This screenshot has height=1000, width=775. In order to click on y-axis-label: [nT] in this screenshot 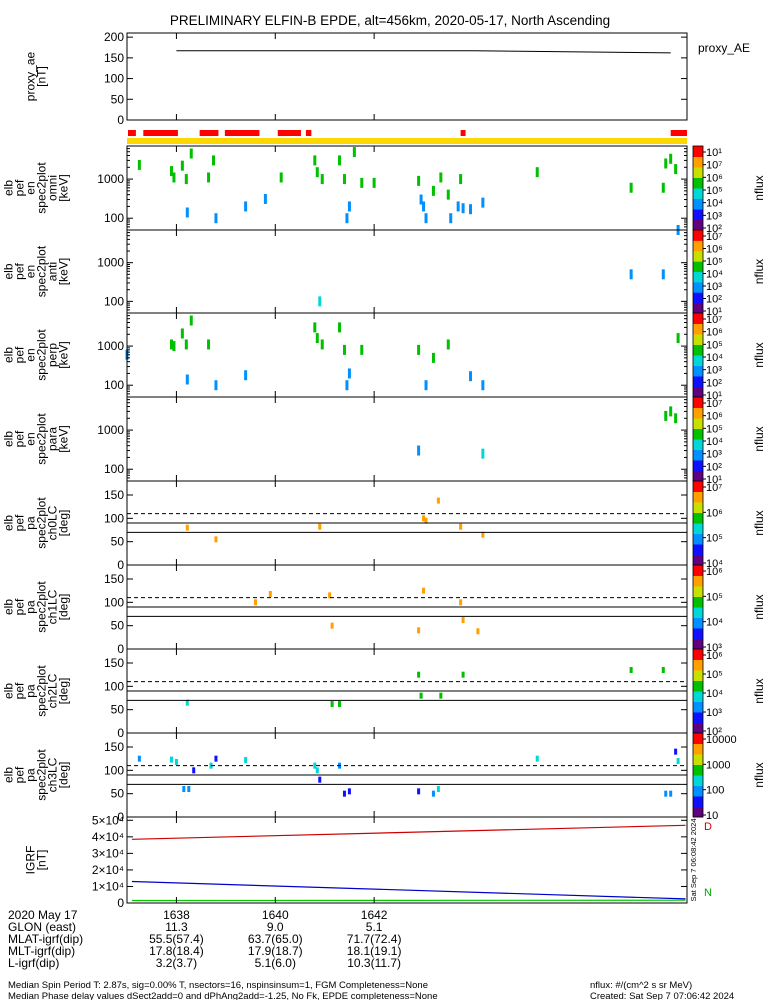, I will do `click(42, 860)`.